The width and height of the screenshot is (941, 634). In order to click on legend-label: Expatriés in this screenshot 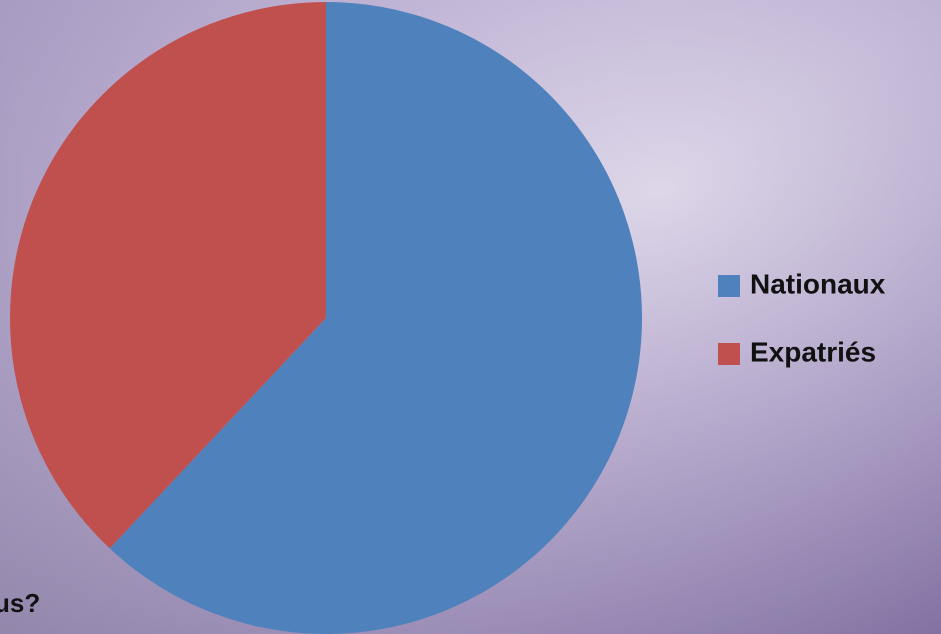, I will do `click(813, 351)`.